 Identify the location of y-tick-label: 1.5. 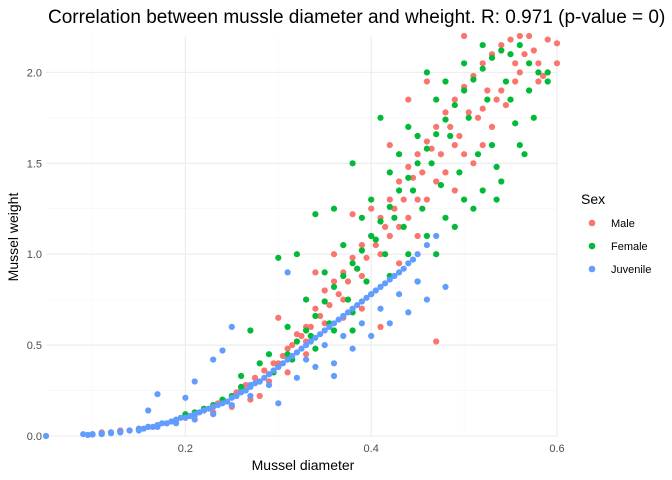
(34, 164).